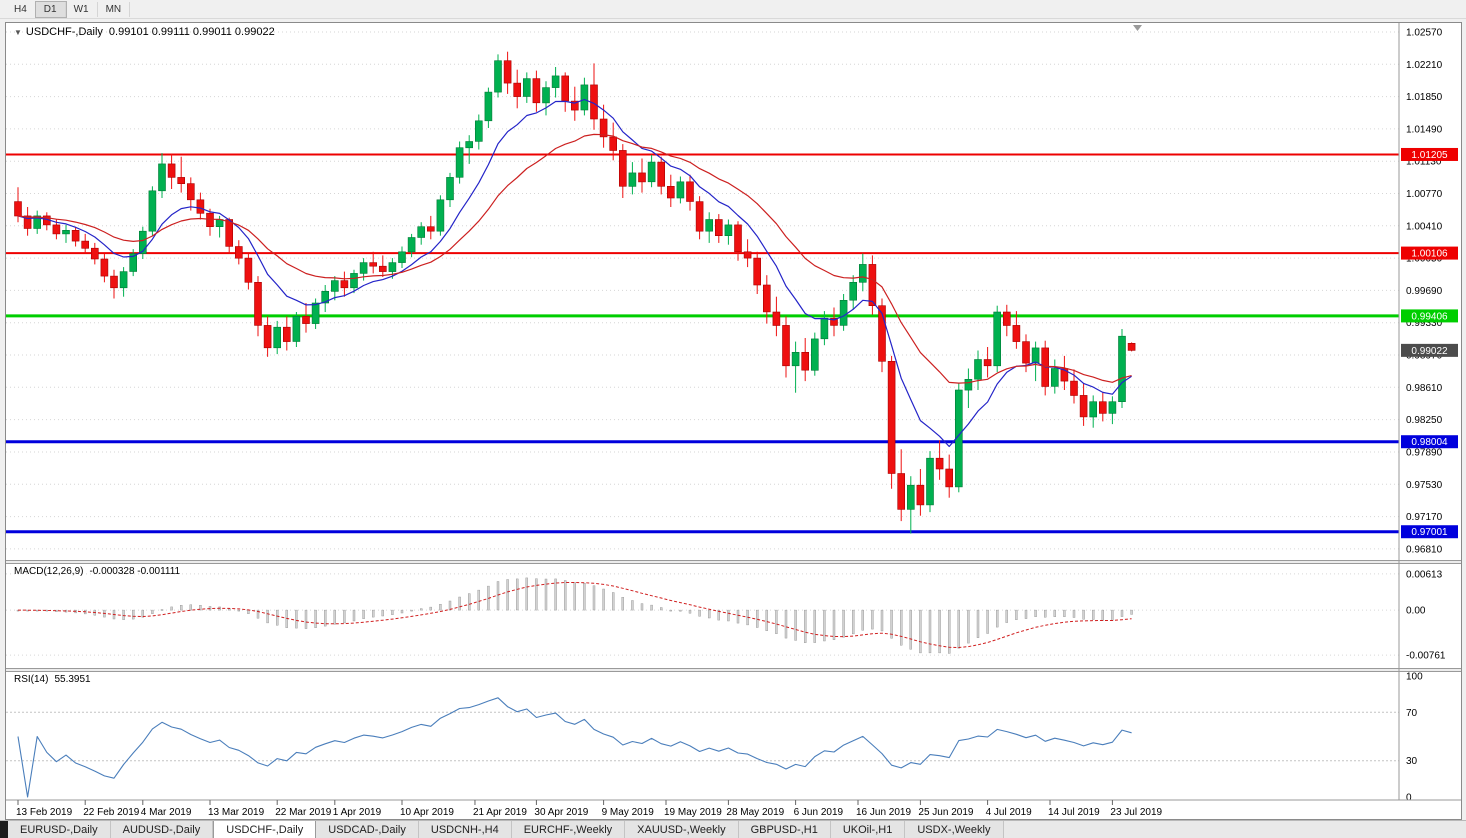 This screenshot has height=838, width=1466. What do you see at coordinates (265, 829) in the screenshot?
I see `symbol-tab-usdchf-daily: USDCHF-,Daily` at bounding box center [265, 829].